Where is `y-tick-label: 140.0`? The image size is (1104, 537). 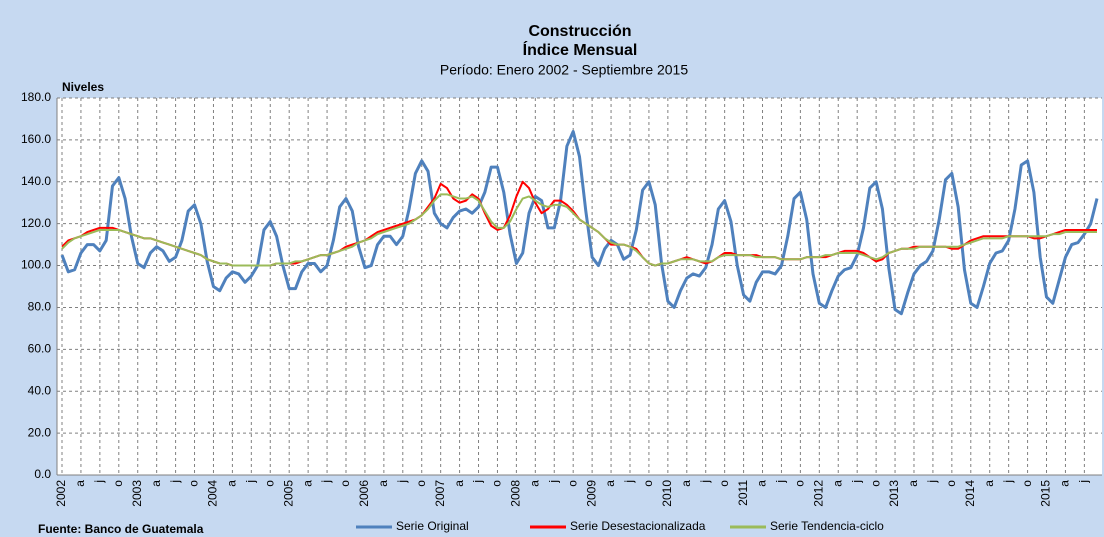 y-tick-label: 140.0 is located at coordinates (36, 181).